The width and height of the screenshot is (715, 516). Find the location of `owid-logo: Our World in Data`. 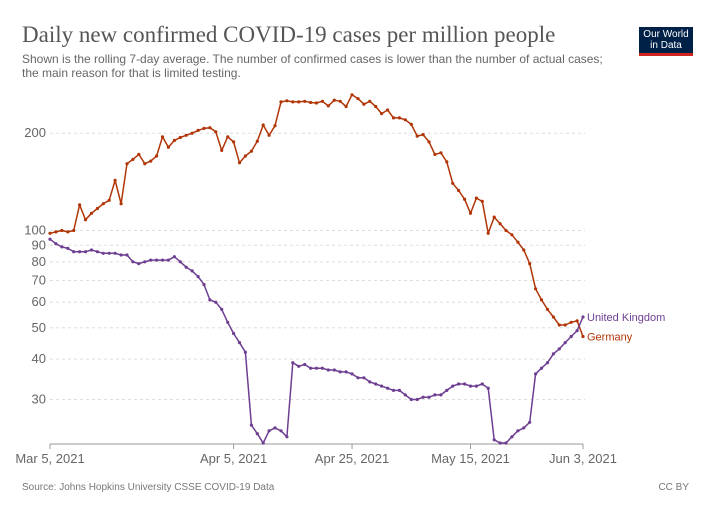

owid-logo: Our World in Data is located at coordinates (666, 41).